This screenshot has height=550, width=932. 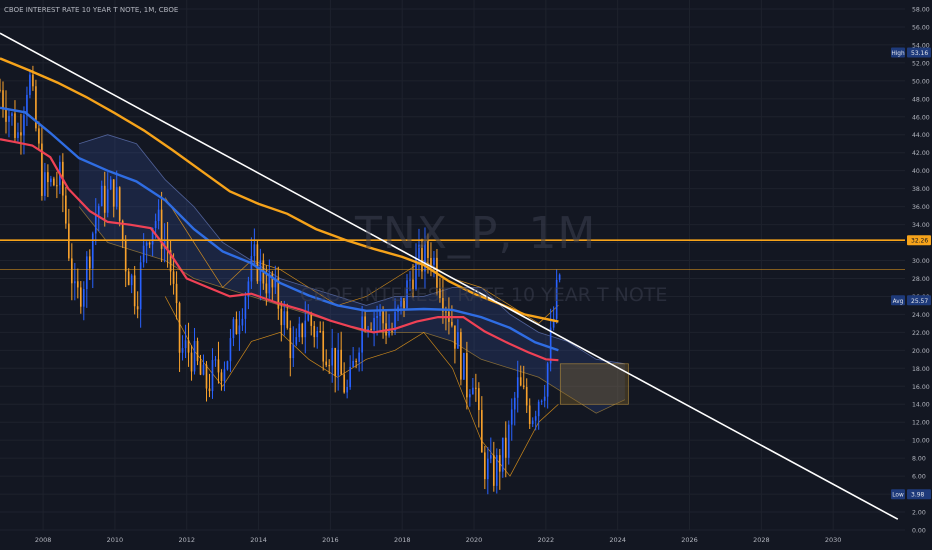 I want to click on y-tick-label: 48.00, so click(x=921, y=99).